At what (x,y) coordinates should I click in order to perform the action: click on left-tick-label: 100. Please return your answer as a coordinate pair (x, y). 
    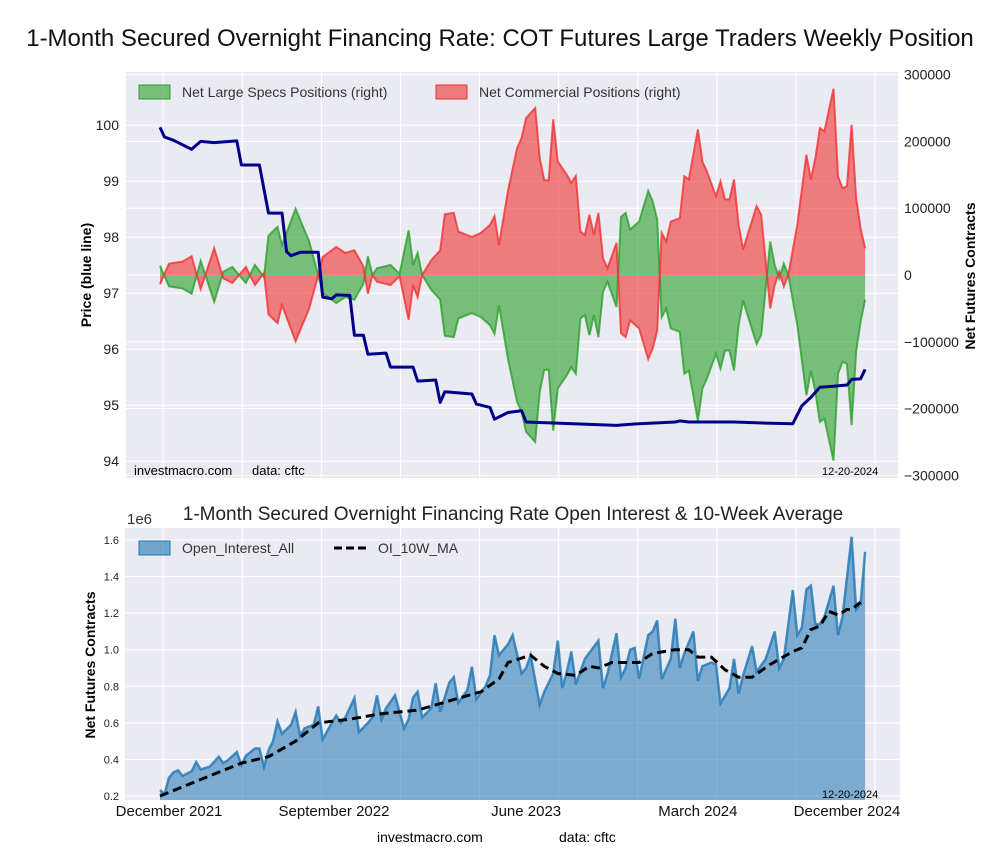
    Looking at the image, I should click on (108, 125).